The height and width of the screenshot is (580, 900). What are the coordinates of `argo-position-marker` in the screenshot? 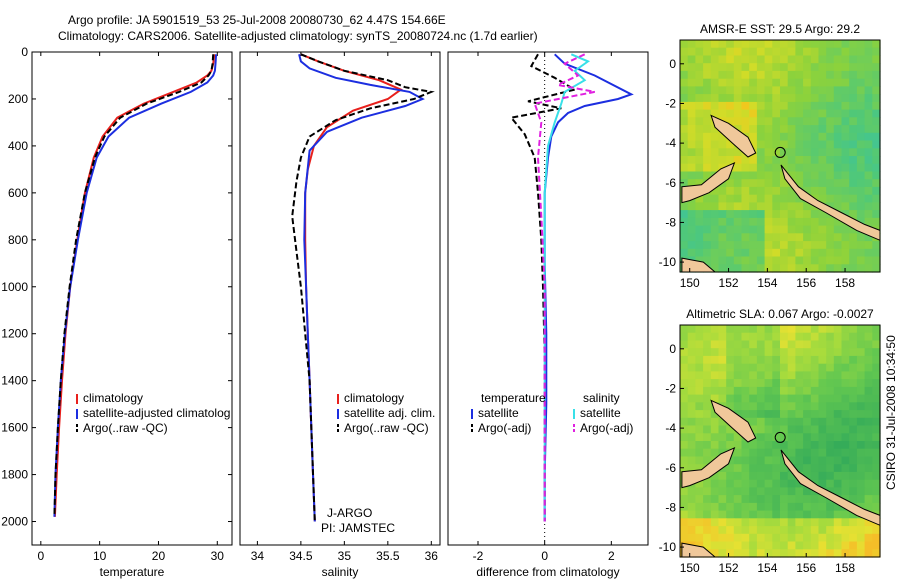 It's located at (780, 437).